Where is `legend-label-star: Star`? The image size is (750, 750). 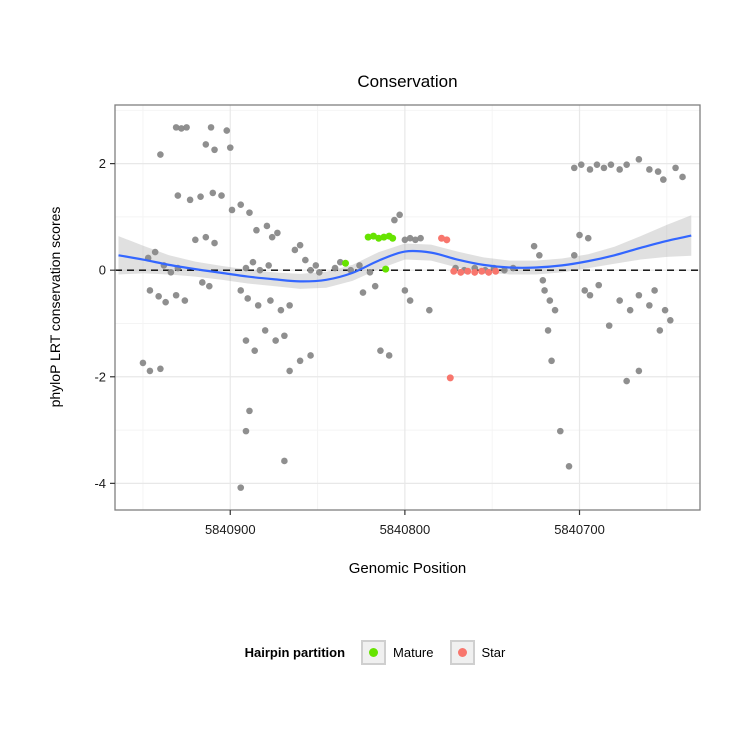
legend-label-star: Star is located at coordinates (493, 652).